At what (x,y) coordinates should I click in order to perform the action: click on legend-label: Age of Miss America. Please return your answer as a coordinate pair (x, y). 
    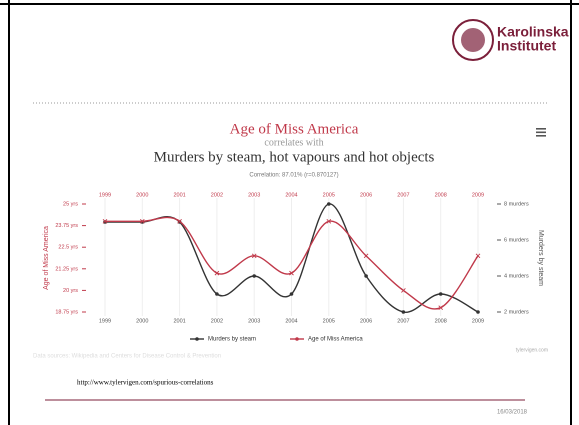
    Looking at the image, I should click on (335, 340).